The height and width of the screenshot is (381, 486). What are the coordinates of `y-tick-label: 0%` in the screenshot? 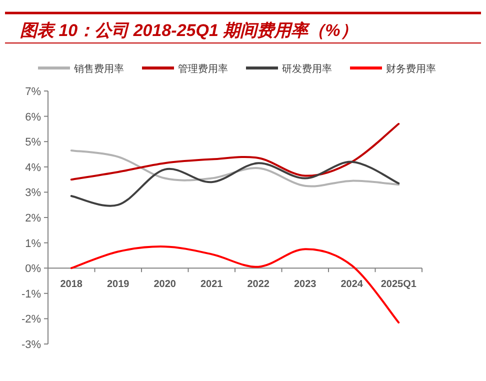 It's located at (33, 269).